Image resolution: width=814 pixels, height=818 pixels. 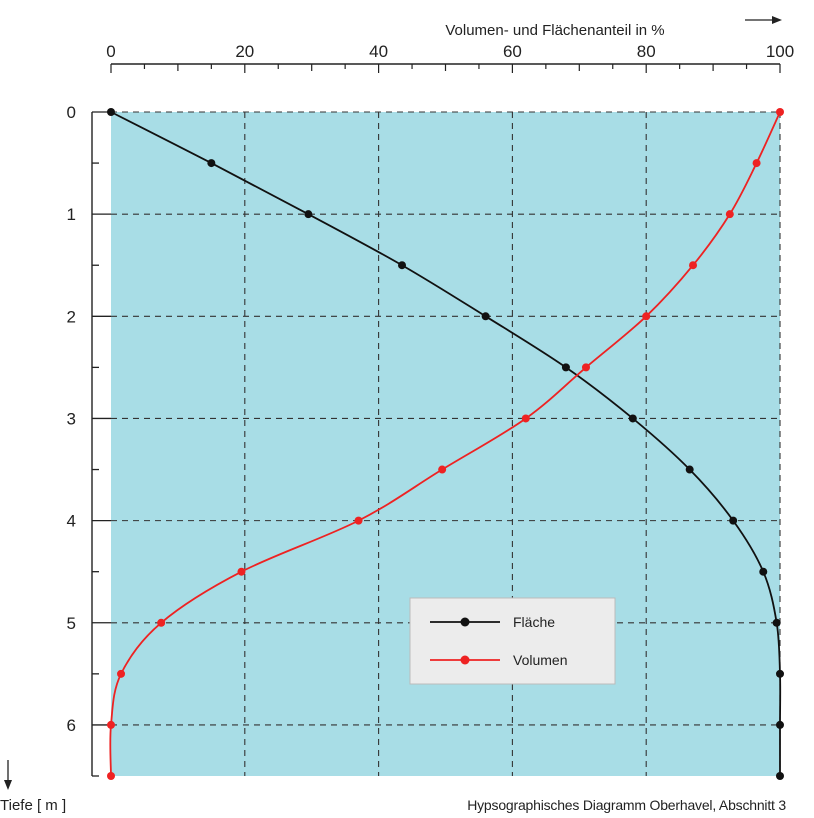 I want to click on legend: Fläche Volumen, so click(x=512, y=641).